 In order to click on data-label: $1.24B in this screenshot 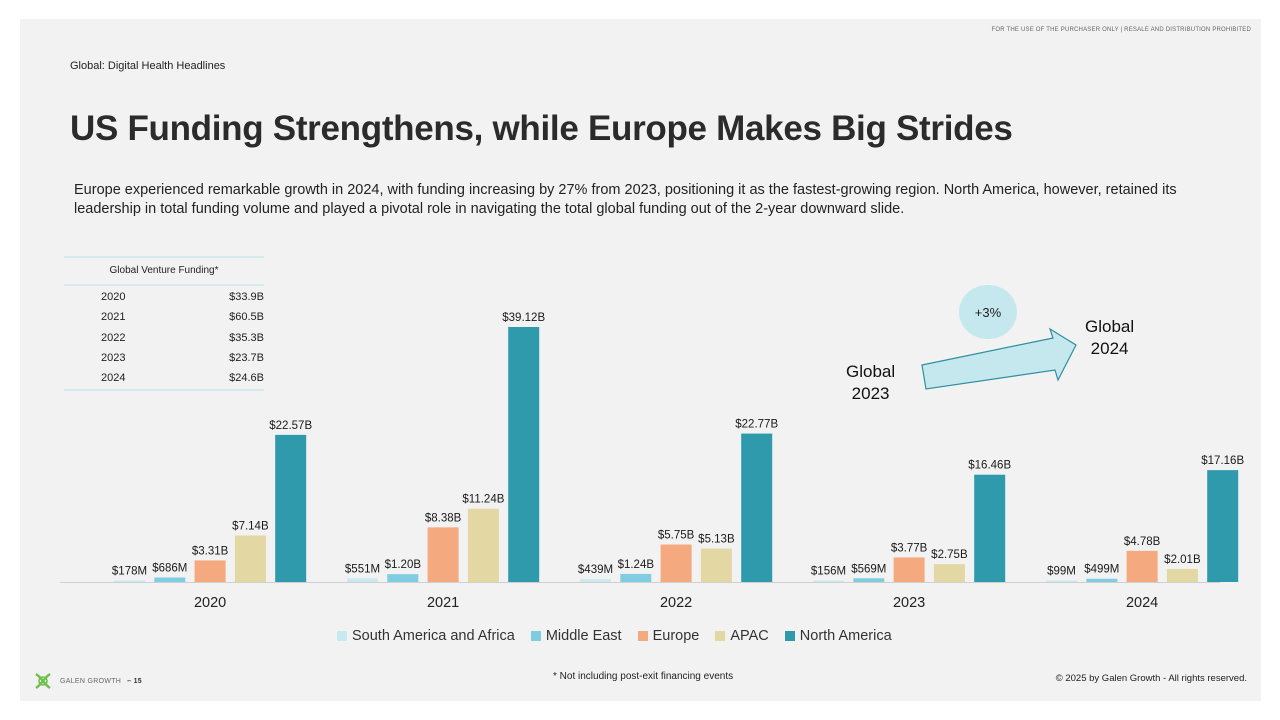, I will do `click(636, 565)`.